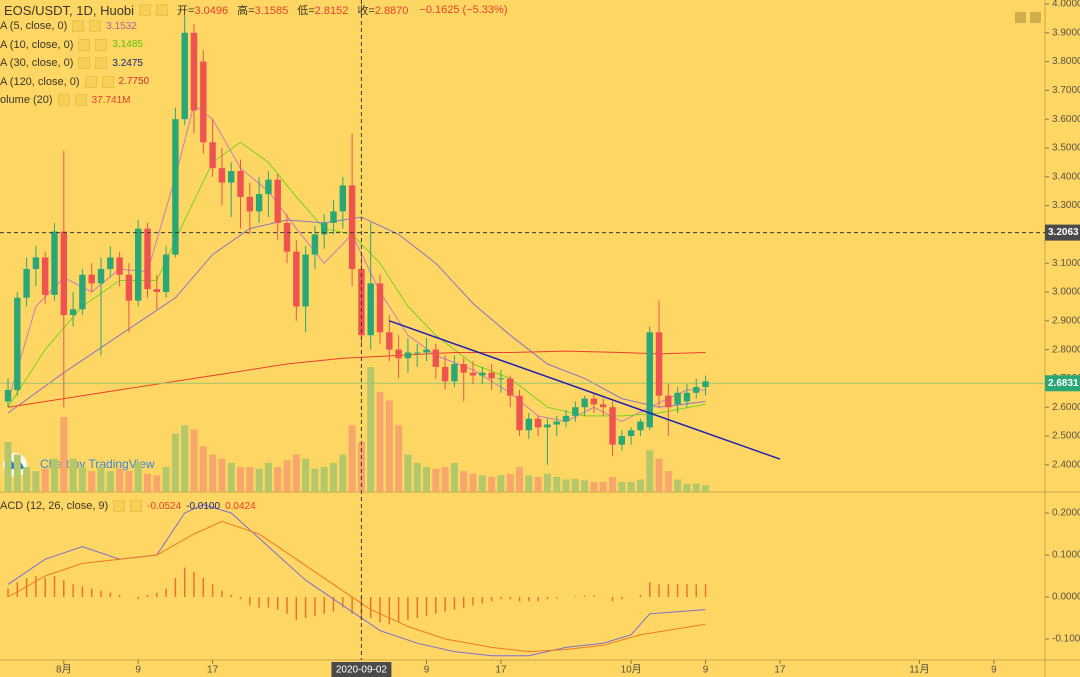 The image size is (1080, 677). What do you see at coordinates (361, 669) in the screenshot?
I see `crosshair-date-box` at bounding box center [361, 669].